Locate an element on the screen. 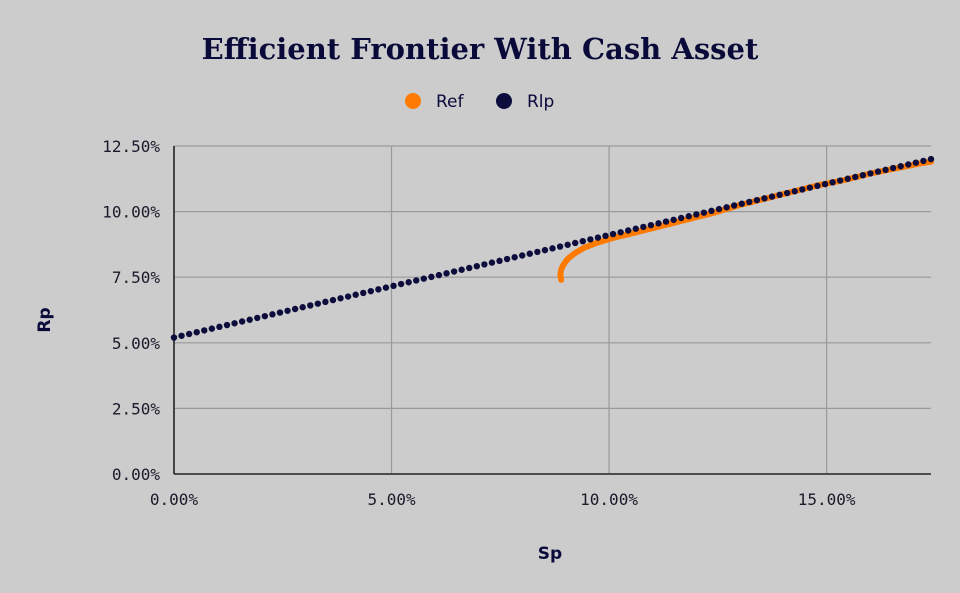 The width and height of the screenshot is (960, 593). legend-marker-rlp is located at coordinates (504, 101).